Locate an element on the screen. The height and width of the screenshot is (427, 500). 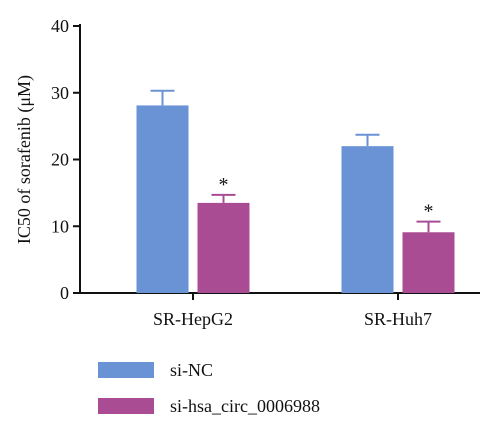
legend-item-si-hsa-circ: si-hsa_circ_0006988 is located at coordinates (293, 406).